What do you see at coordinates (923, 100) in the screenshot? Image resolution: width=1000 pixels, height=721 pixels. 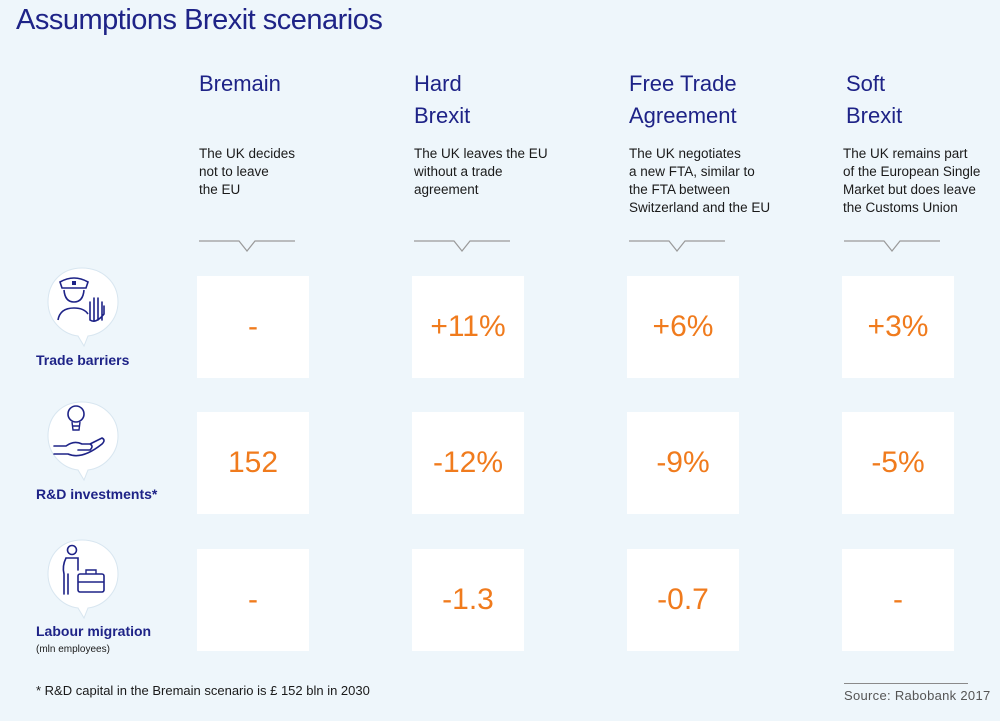 I see `column-header-soft-brexit: Soft Brexit` at bounding box center [923, 100].